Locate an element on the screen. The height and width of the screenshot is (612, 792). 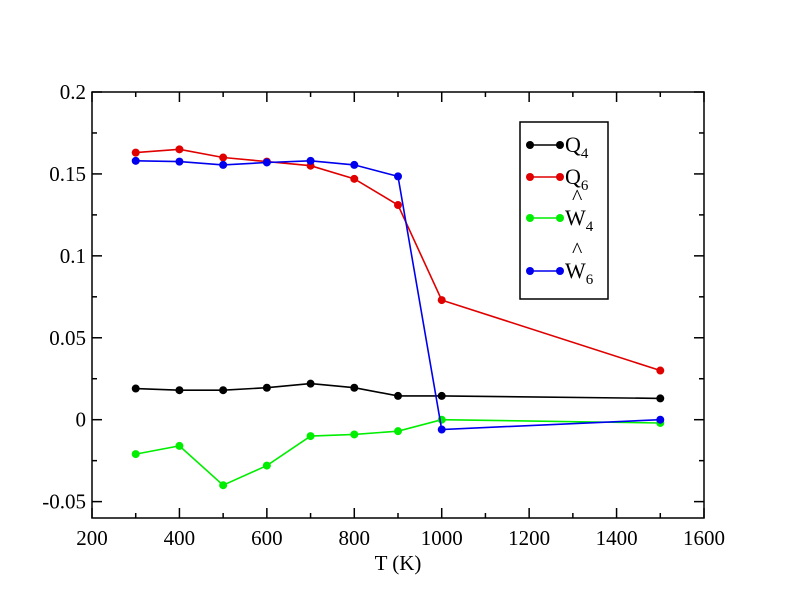
legend-label-w4: W4 is located at coordinates (579, 220).